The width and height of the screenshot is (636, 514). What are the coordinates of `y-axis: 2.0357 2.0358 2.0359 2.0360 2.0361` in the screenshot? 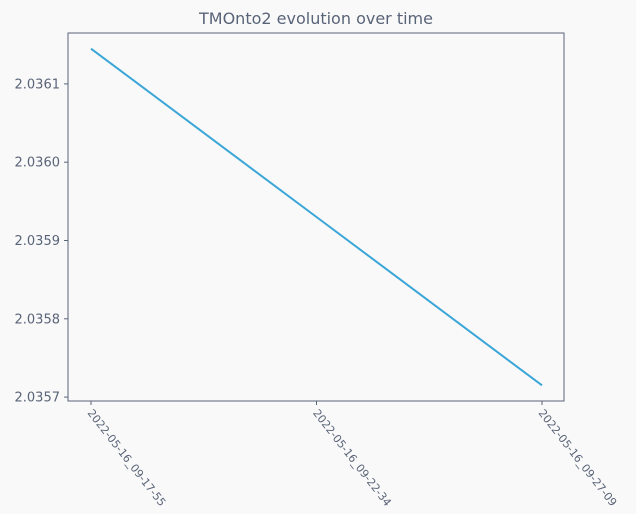 It's located at (41, 241).